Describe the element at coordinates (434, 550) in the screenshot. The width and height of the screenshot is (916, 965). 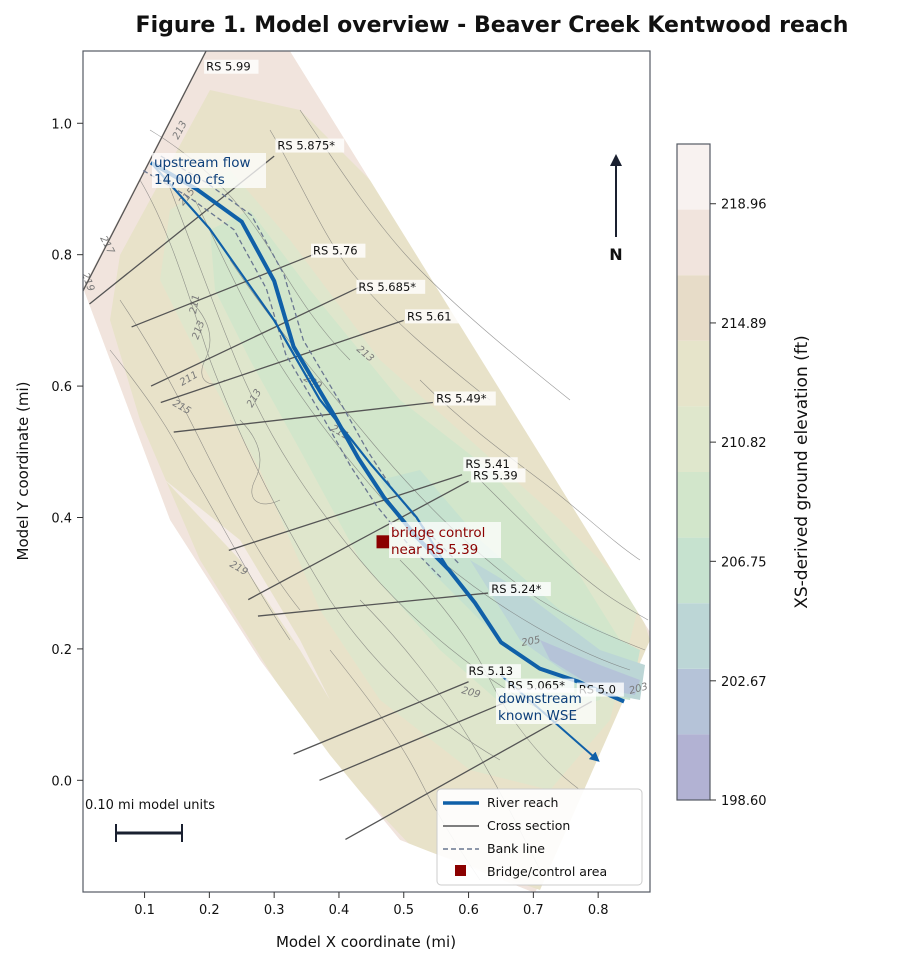
I see `bridge-line2: near RS 5.39` at that location.